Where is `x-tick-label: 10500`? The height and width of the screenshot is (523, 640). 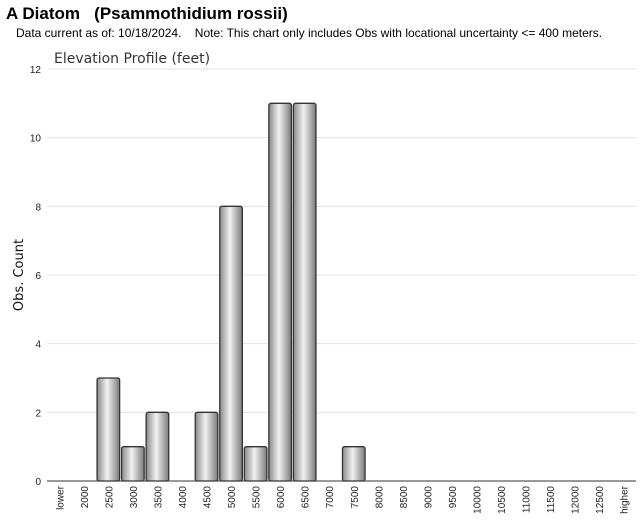 x-tick-label: 10500 is located at coordinates (502, 500).